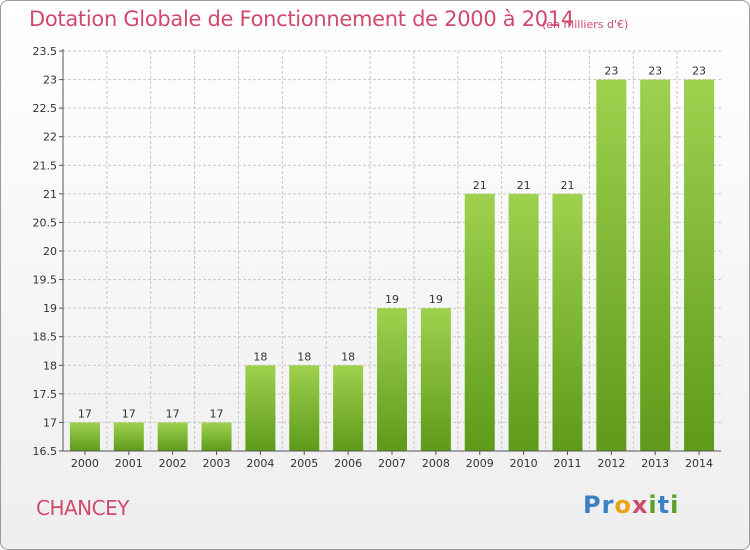 Image resolution: width=750 pixels, height=550 pixels. What do you see at coordinates (699, 265) in the screenshot?
I see `bar-2014` at bounding box center [699, 265].